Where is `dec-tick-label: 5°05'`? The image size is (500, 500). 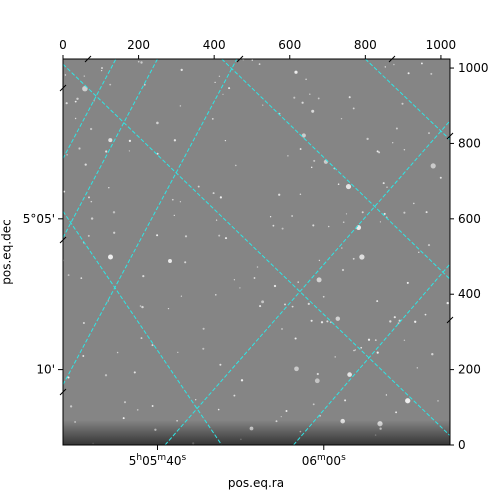
dec-tick-label: 5°05' is located at coordinates (39, 219).